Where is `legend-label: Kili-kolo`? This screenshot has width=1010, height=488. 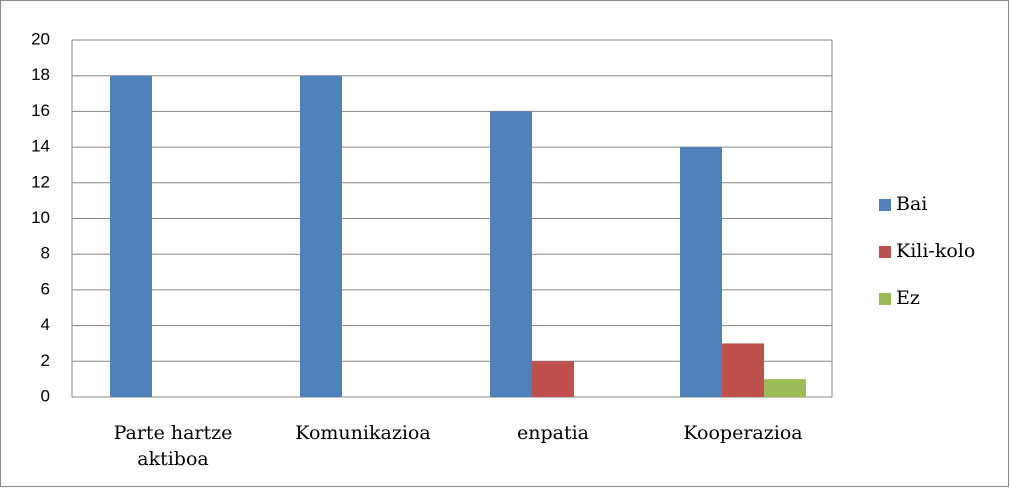 legend-label: Kili-kolo is located at coordinates (935, 251).